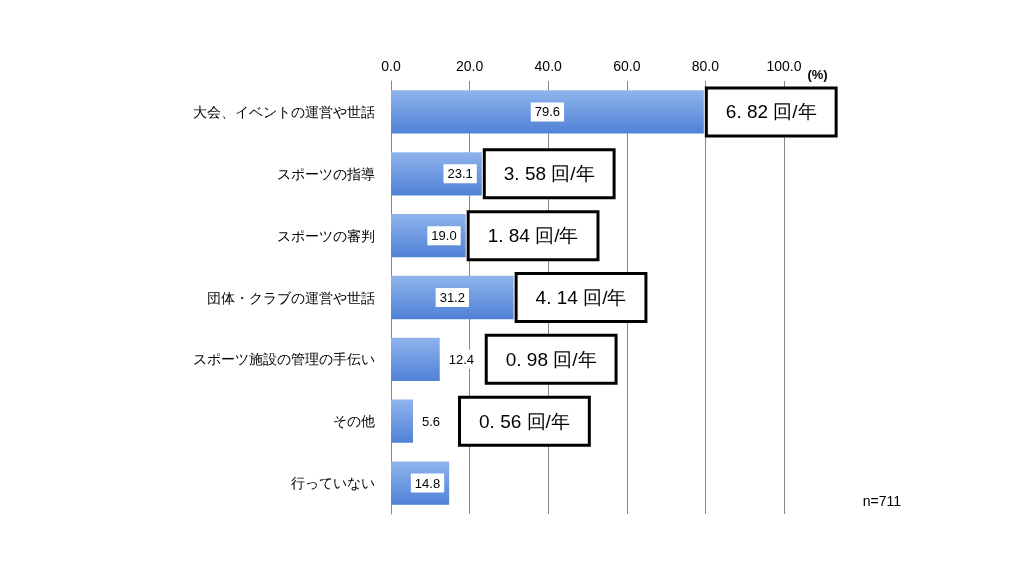 The height and width of the screenshot is (564, 1024). Describe the element at coordinates (427, 483) in the screenshot. I see `data-label: 14.8` at that location.